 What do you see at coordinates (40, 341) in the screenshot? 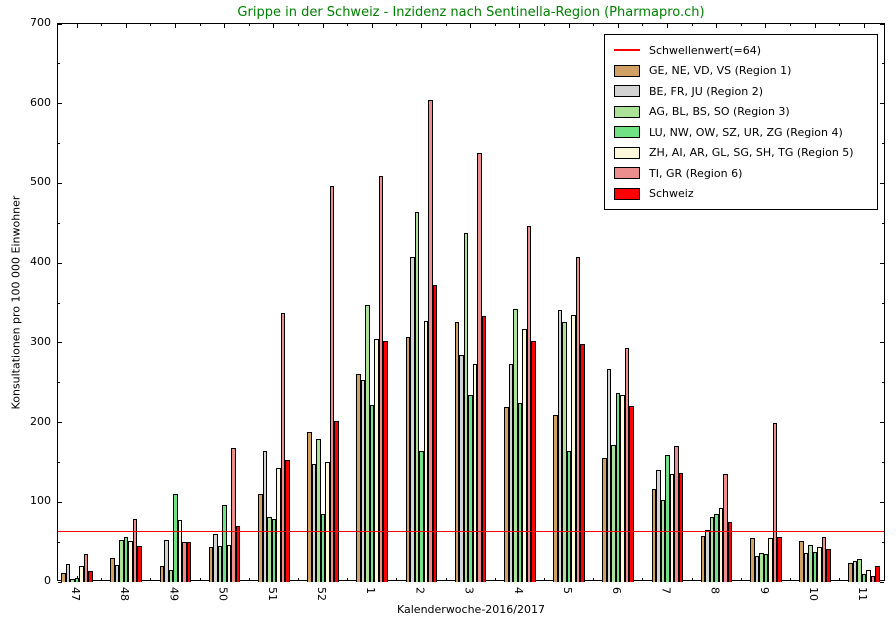
I see `y-tick-label: 300` at bounding box center [40, 341].